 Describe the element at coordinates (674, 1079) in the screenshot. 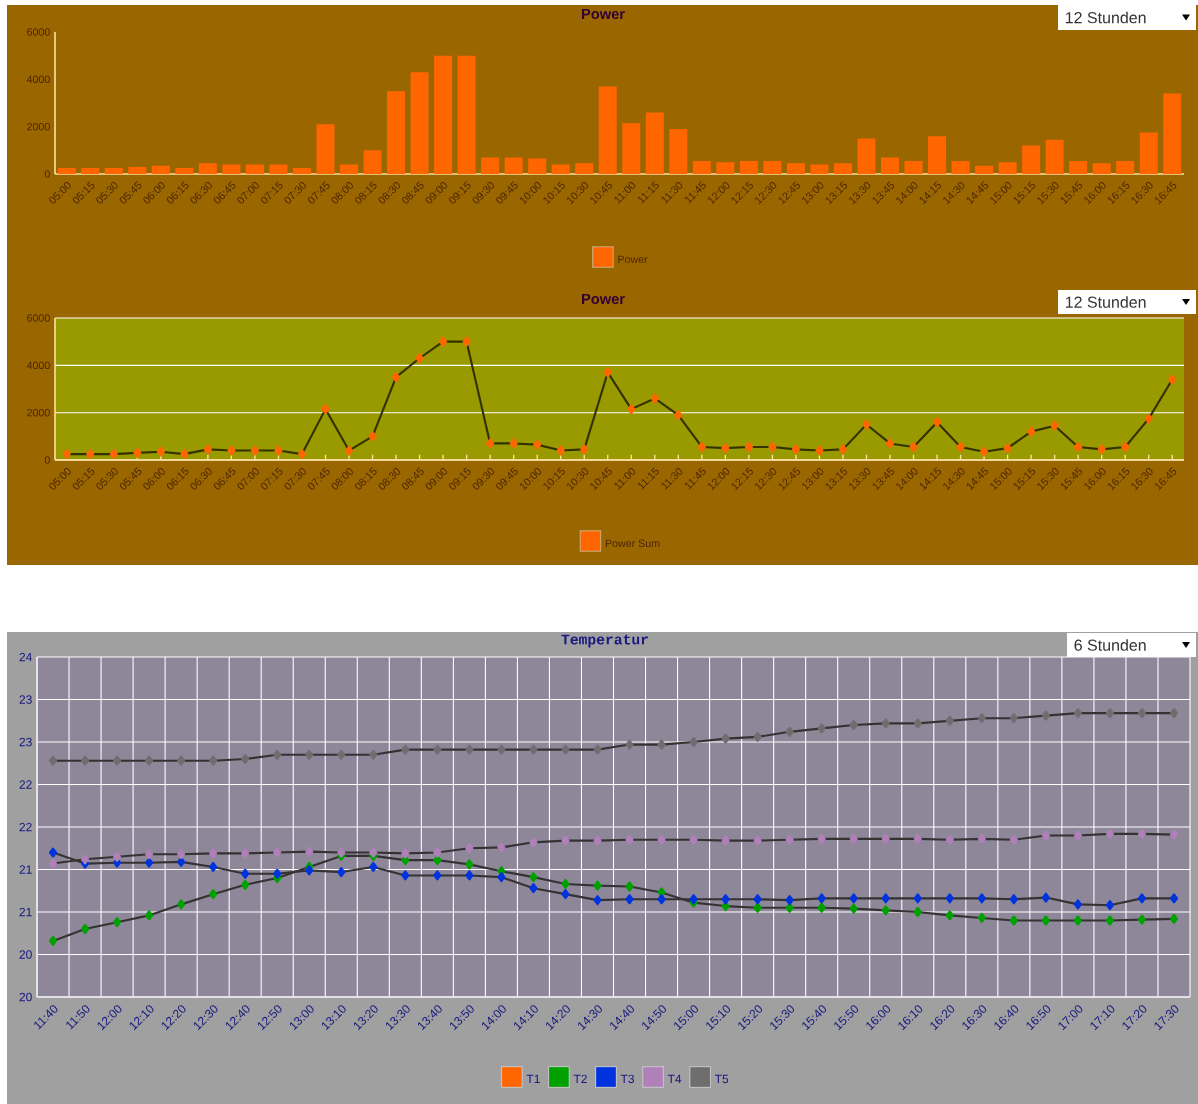

I see `legend-label: T4` at that location.